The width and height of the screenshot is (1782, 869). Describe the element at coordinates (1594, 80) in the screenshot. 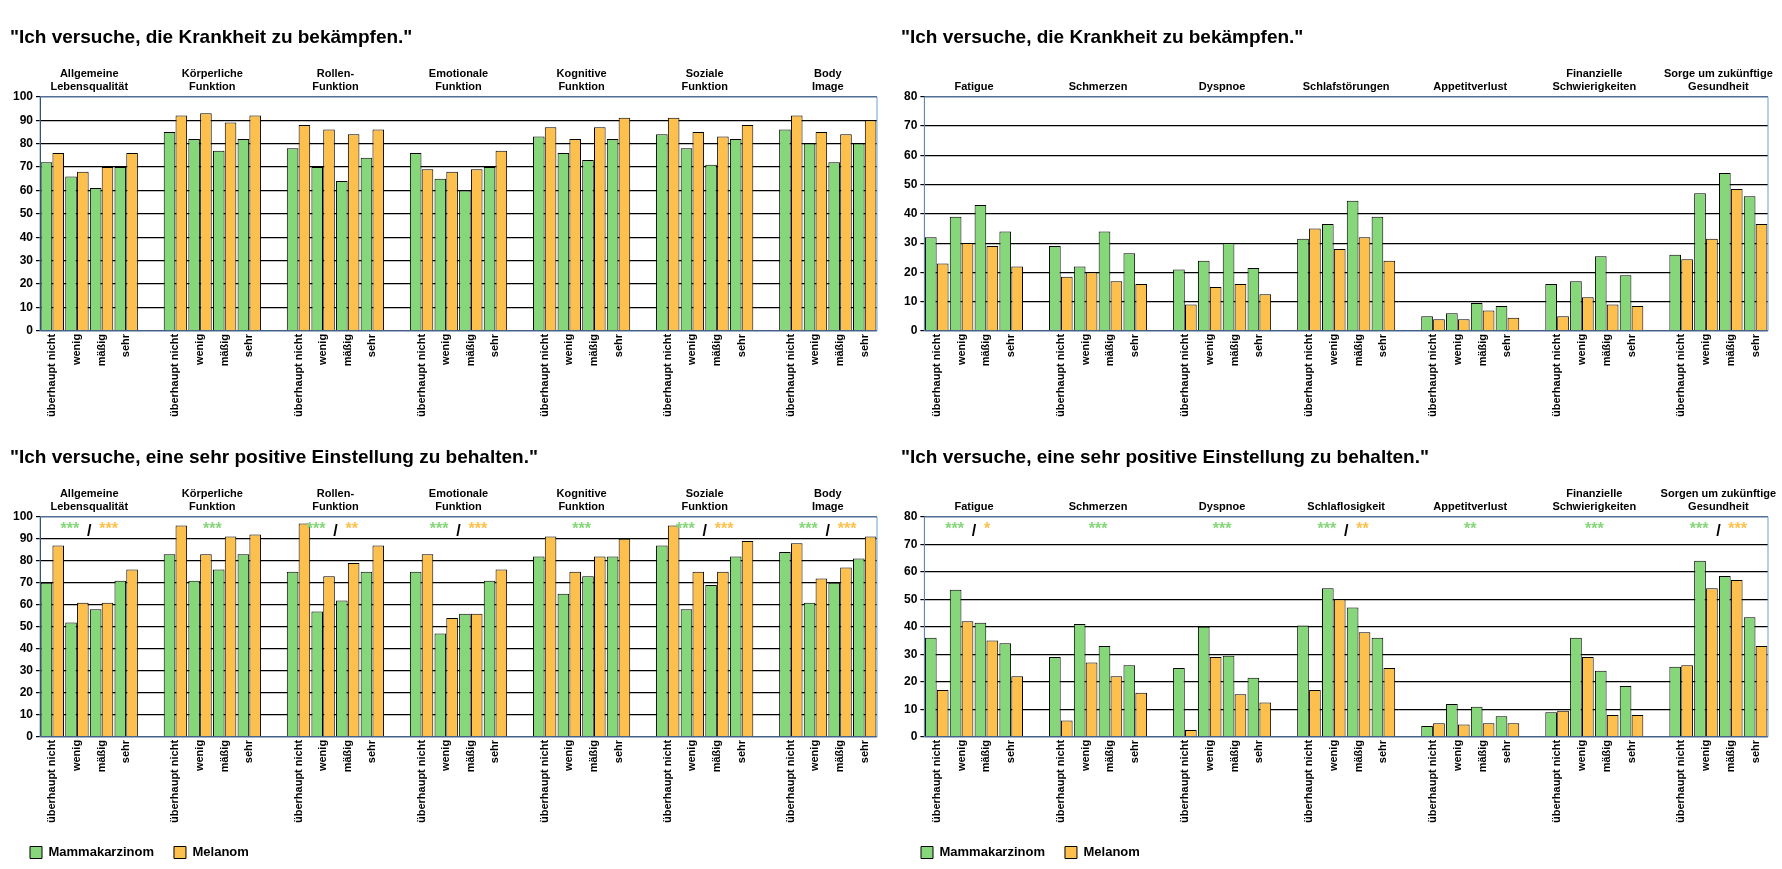

I see `text: Finanzielle Schwierigkeiten` at that location.